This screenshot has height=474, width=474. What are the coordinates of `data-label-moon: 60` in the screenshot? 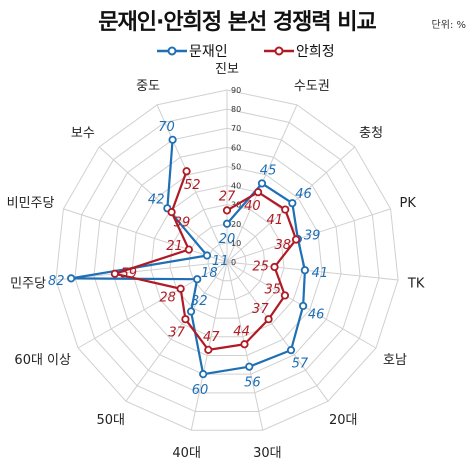 It's located at (200, 390).